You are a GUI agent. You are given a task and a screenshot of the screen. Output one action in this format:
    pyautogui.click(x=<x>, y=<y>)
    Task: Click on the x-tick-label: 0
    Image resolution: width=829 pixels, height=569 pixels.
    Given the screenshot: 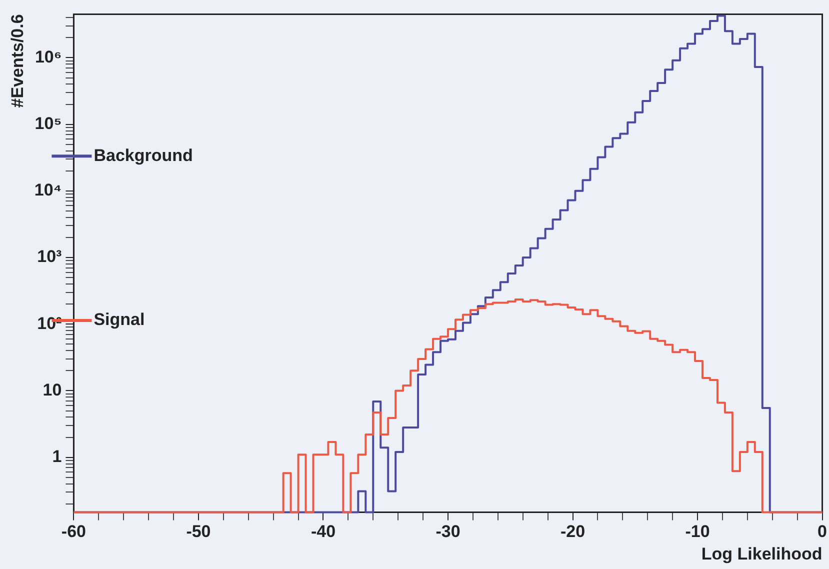 What is the action you would take?
    pyautogui.click(x=823, y=532)
    